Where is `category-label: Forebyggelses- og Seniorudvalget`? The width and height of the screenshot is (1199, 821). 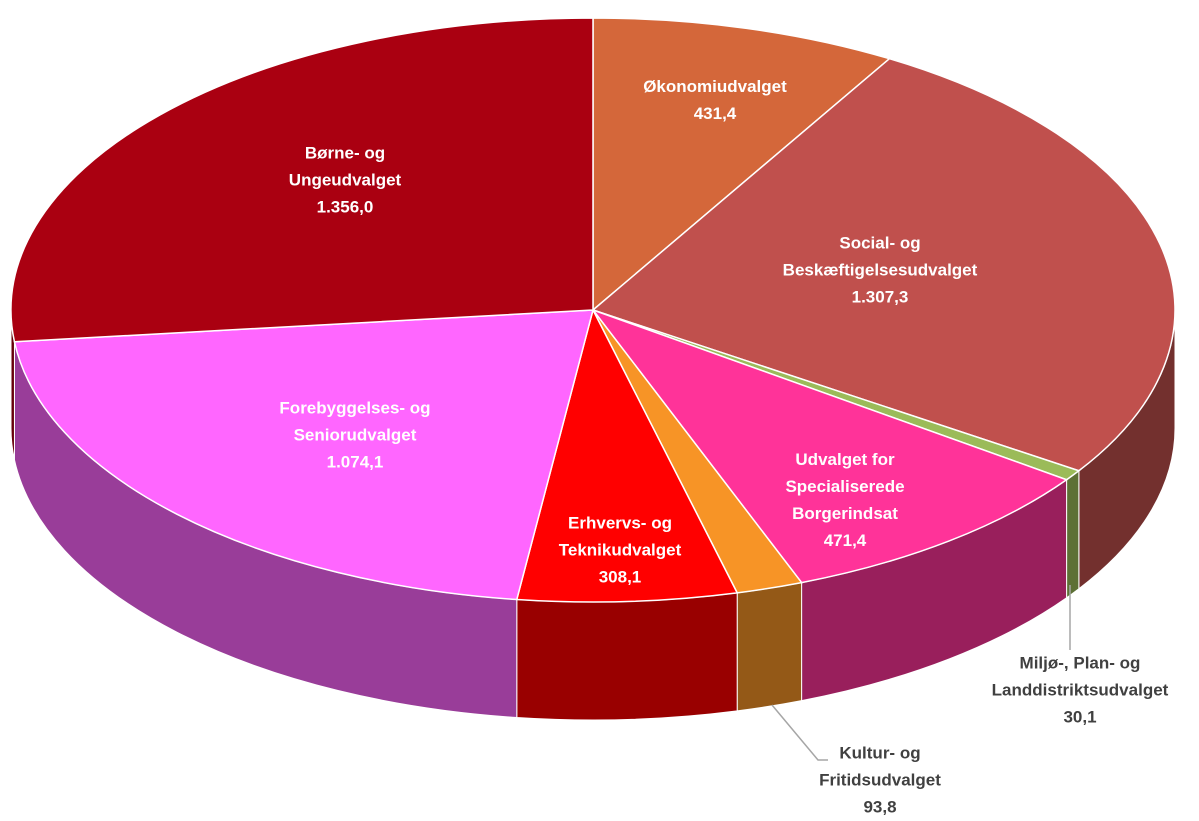 category-label: Forebyggelses- og Seniorudvalget is located at coordinates (355, 421).